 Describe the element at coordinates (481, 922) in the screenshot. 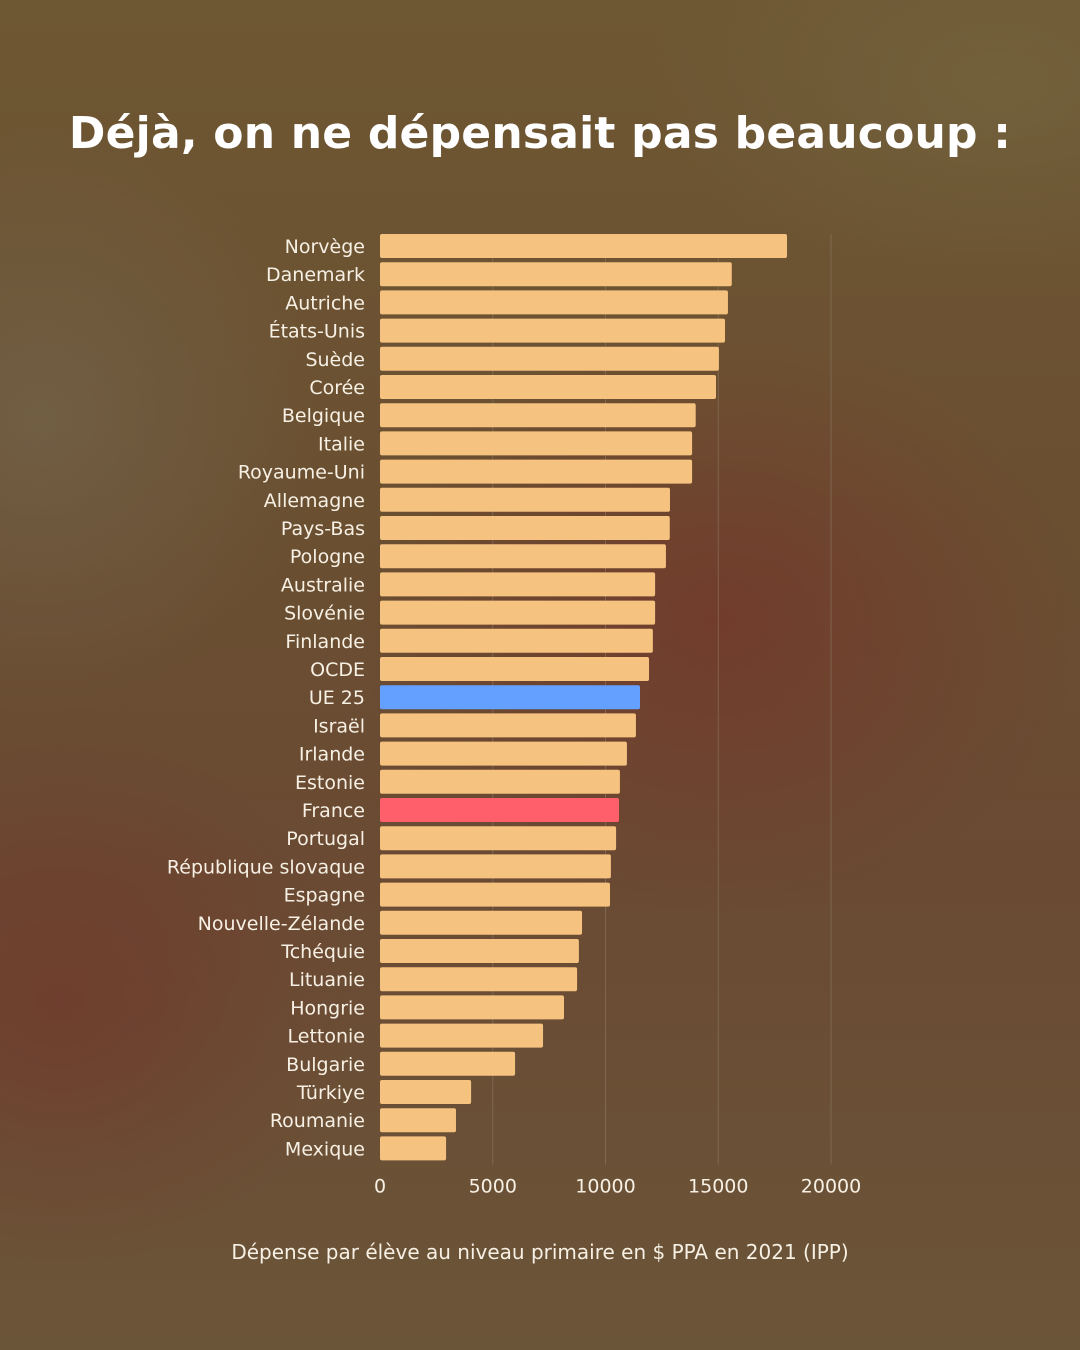

I see `bar-nouvelle-zelande` at that location.